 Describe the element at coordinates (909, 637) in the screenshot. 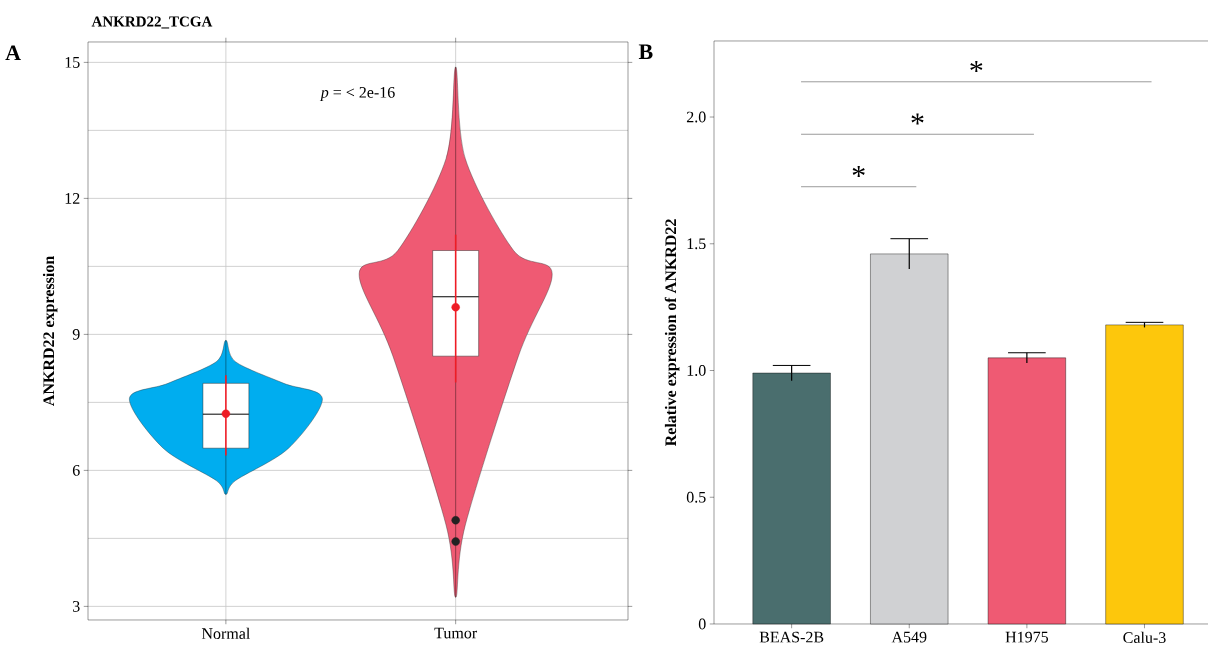

I see `x-tick-label: A549` at that location.